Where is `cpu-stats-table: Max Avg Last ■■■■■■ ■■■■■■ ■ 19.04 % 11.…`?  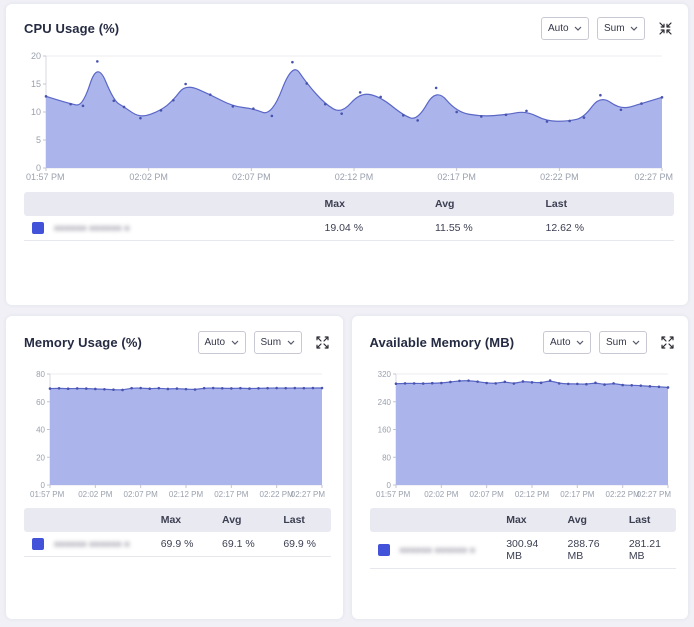 cpu-stats-table: Max Avg Last ■■■■■■ ■■■■■■ ■ 19.04 % 11.… is located at coordinates (349, 216).